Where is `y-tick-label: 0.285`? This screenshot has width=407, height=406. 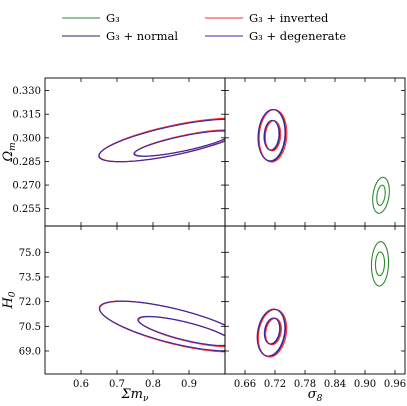
y-tick-label: 0.285 is located at coordinates (26, 162).